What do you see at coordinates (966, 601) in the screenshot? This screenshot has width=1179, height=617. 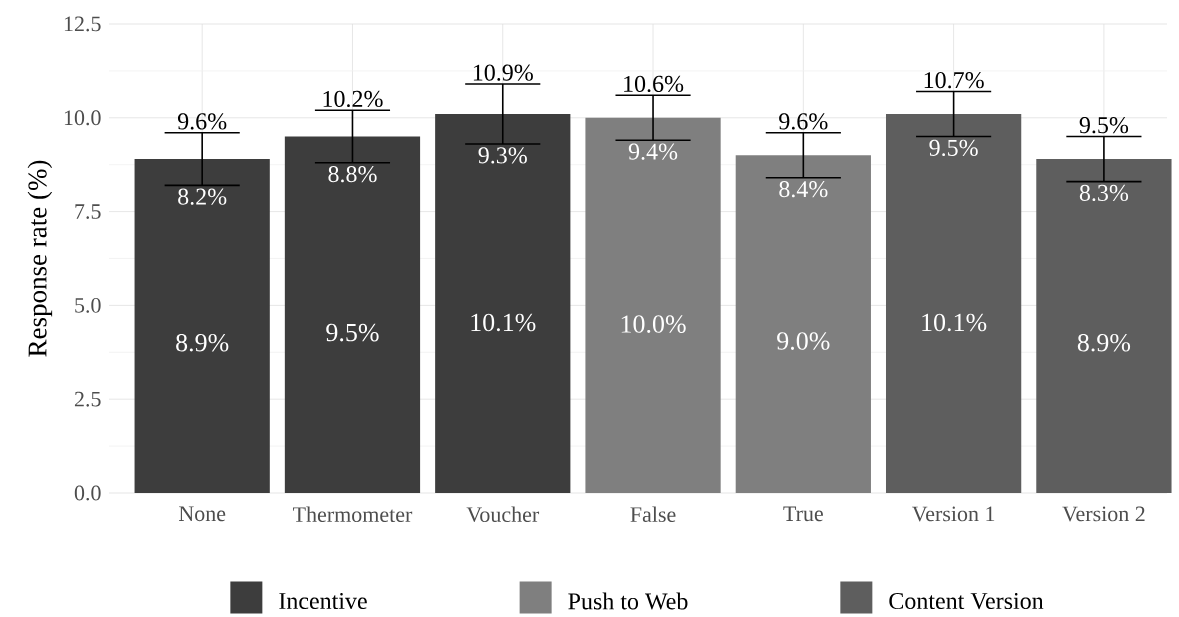 I see `legend-label: Content Version` at bounding box center [966, 601].